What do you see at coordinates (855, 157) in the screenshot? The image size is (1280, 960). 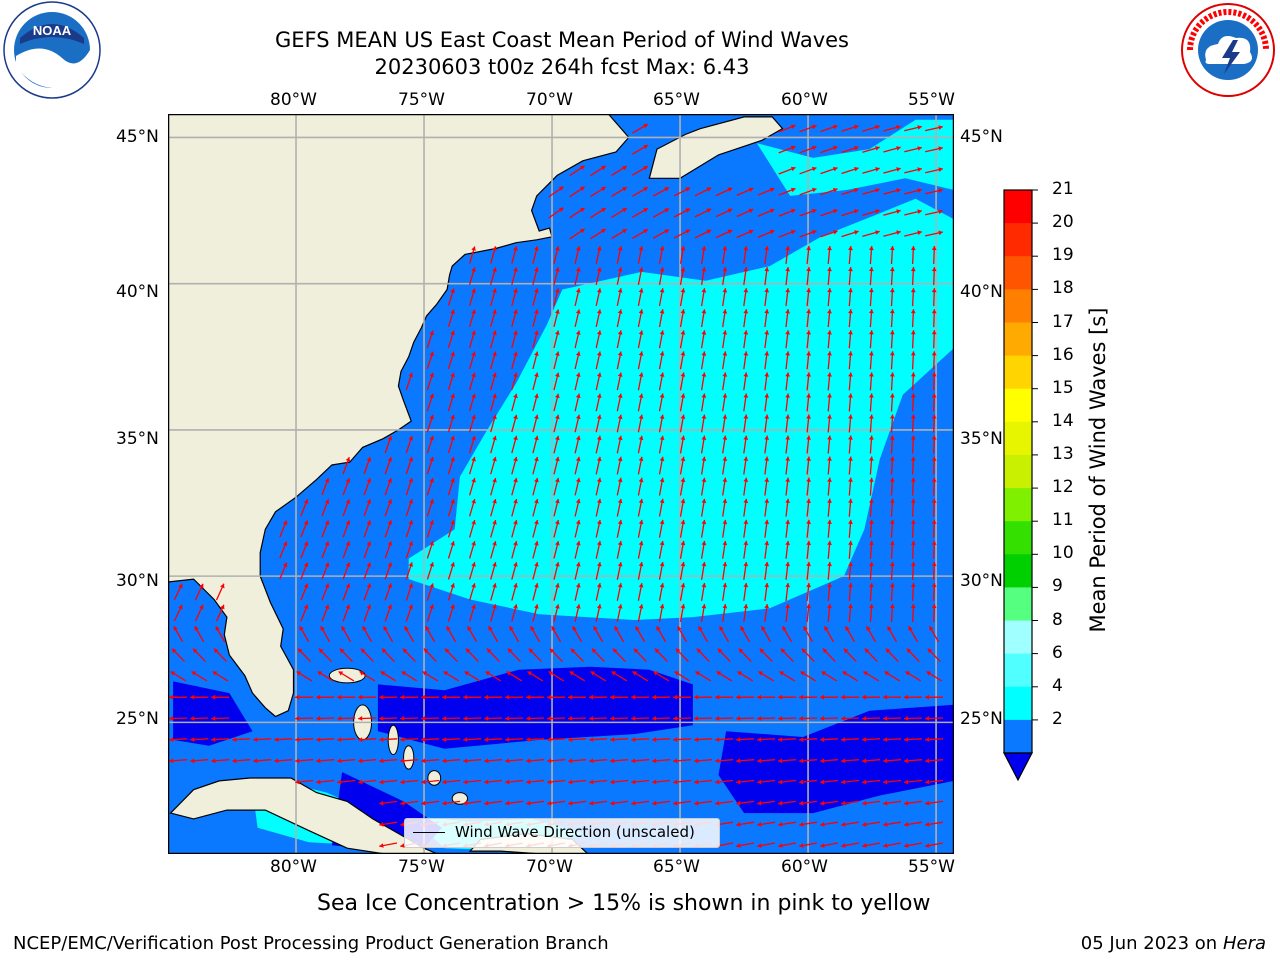 I see `wave-period-region-4-6s` at bounding box center [855, 157].